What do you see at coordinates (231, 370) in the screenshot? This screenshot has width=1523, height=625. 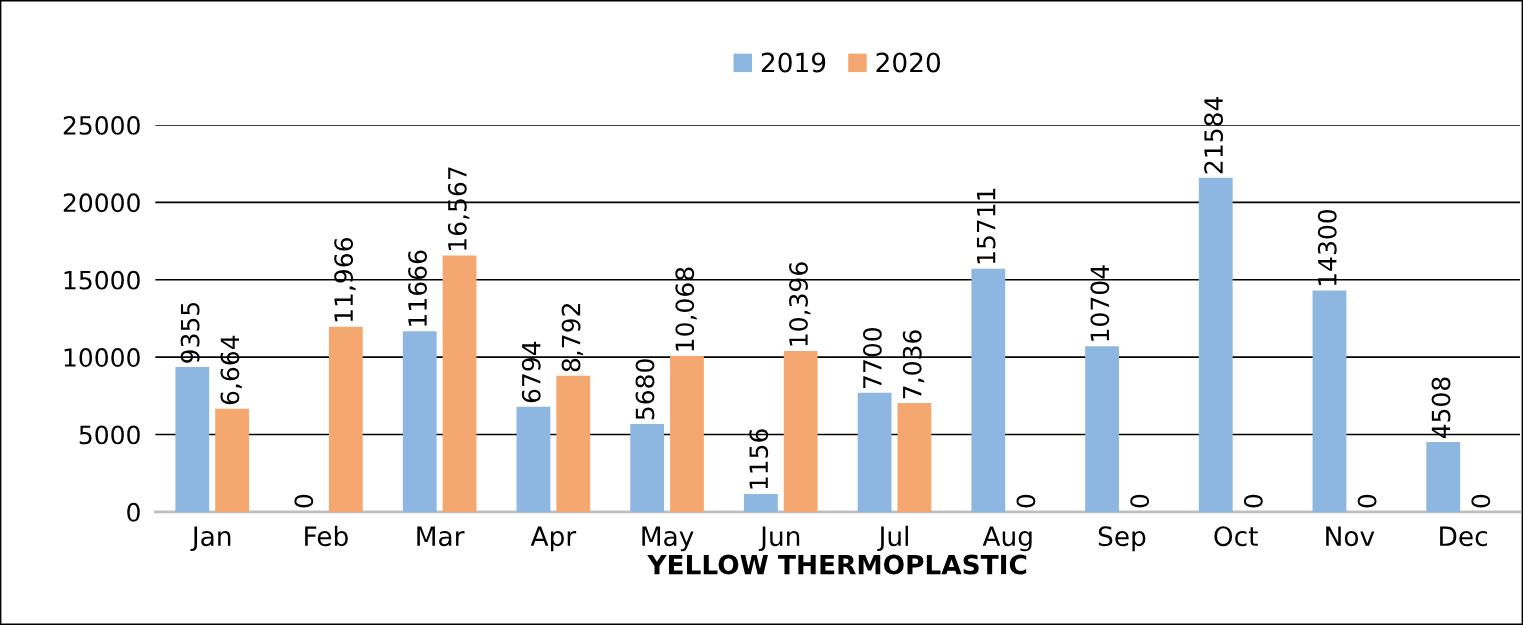 I see `data-label: 6,664` at bounding box center [231, 370].